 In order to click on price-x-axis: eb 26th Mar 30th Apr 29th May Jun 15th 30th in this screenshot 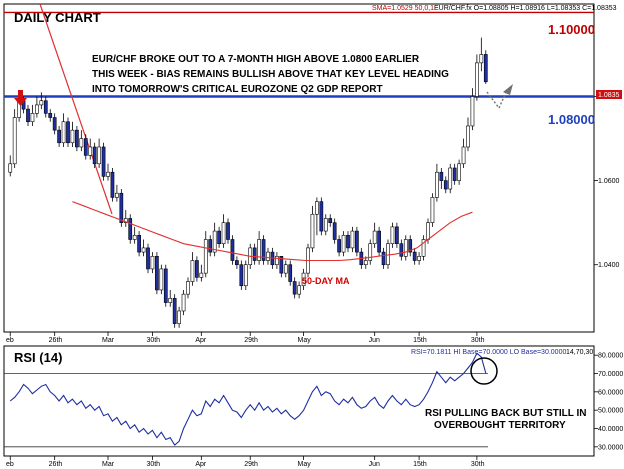, I will do `click(245, 338)`.